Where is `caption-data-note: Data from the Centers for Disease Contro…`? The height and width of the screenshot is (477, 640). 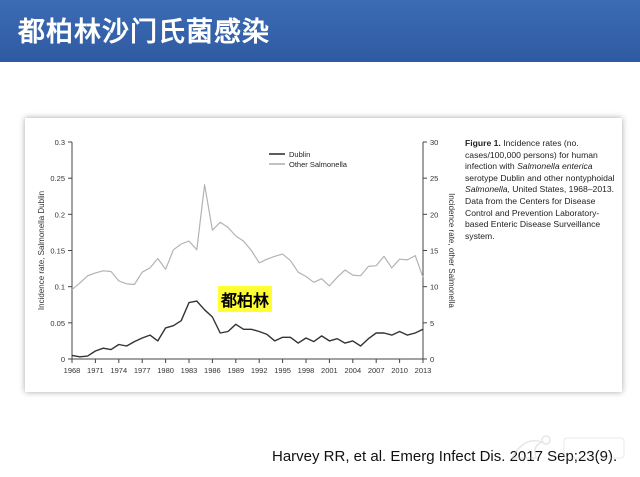
caption-data-note: Data from the Centers for Disease Contro… is located at coordinates (533, 218).